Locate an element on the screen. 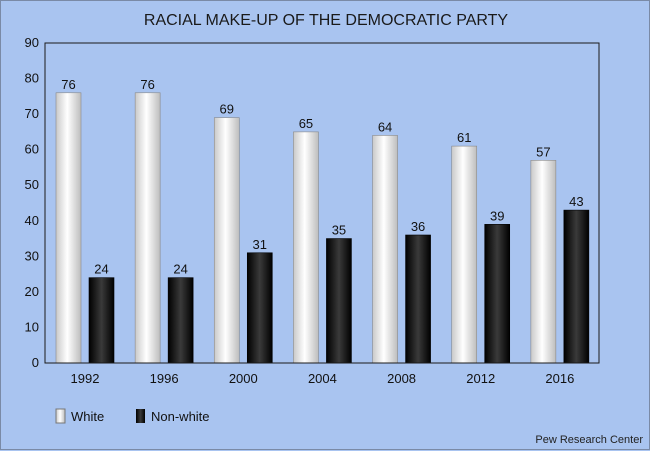  x-tick-label: 2008 is located at coordinates (401, 378).